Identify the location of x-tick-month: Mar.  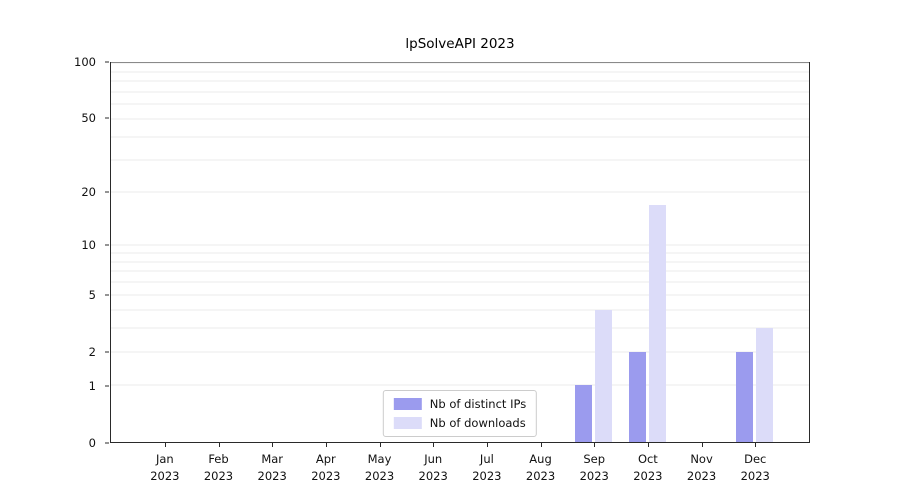
(272, 459).